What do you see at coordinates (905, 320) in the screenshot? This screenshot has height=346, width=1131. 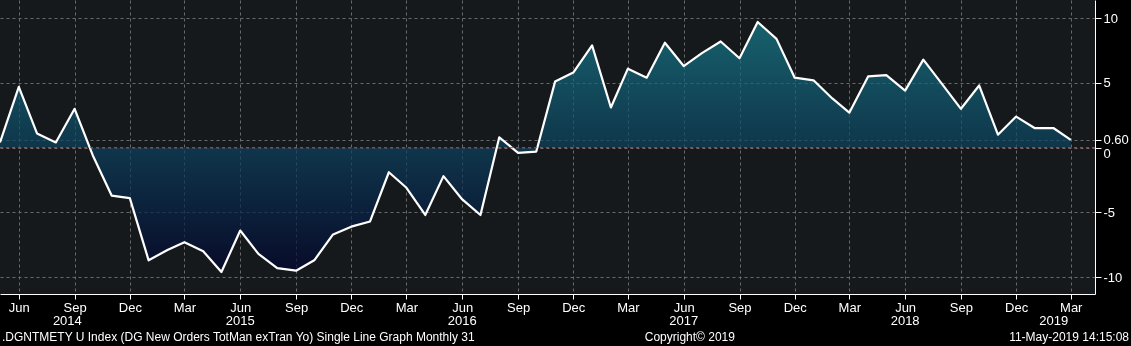 I see `x2-tick-label: 2018` at bounding box center [905, 320].